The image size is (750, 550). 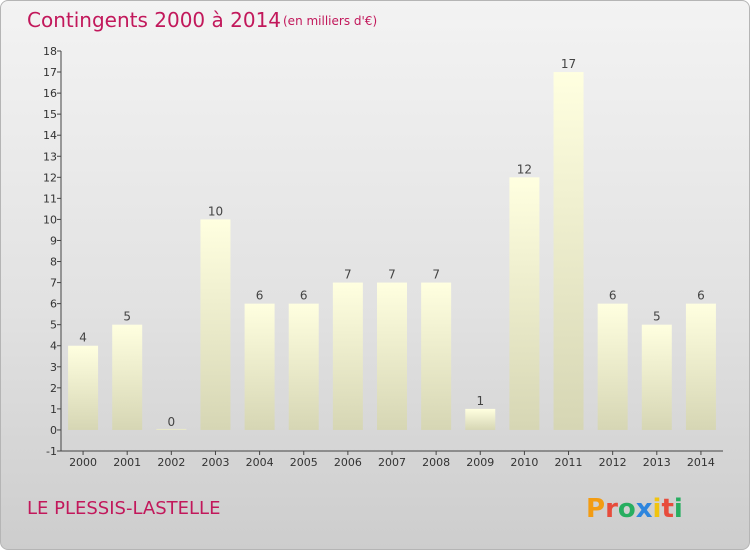 I want to click on y-tick-label: 10, so click(x=50, y=219).